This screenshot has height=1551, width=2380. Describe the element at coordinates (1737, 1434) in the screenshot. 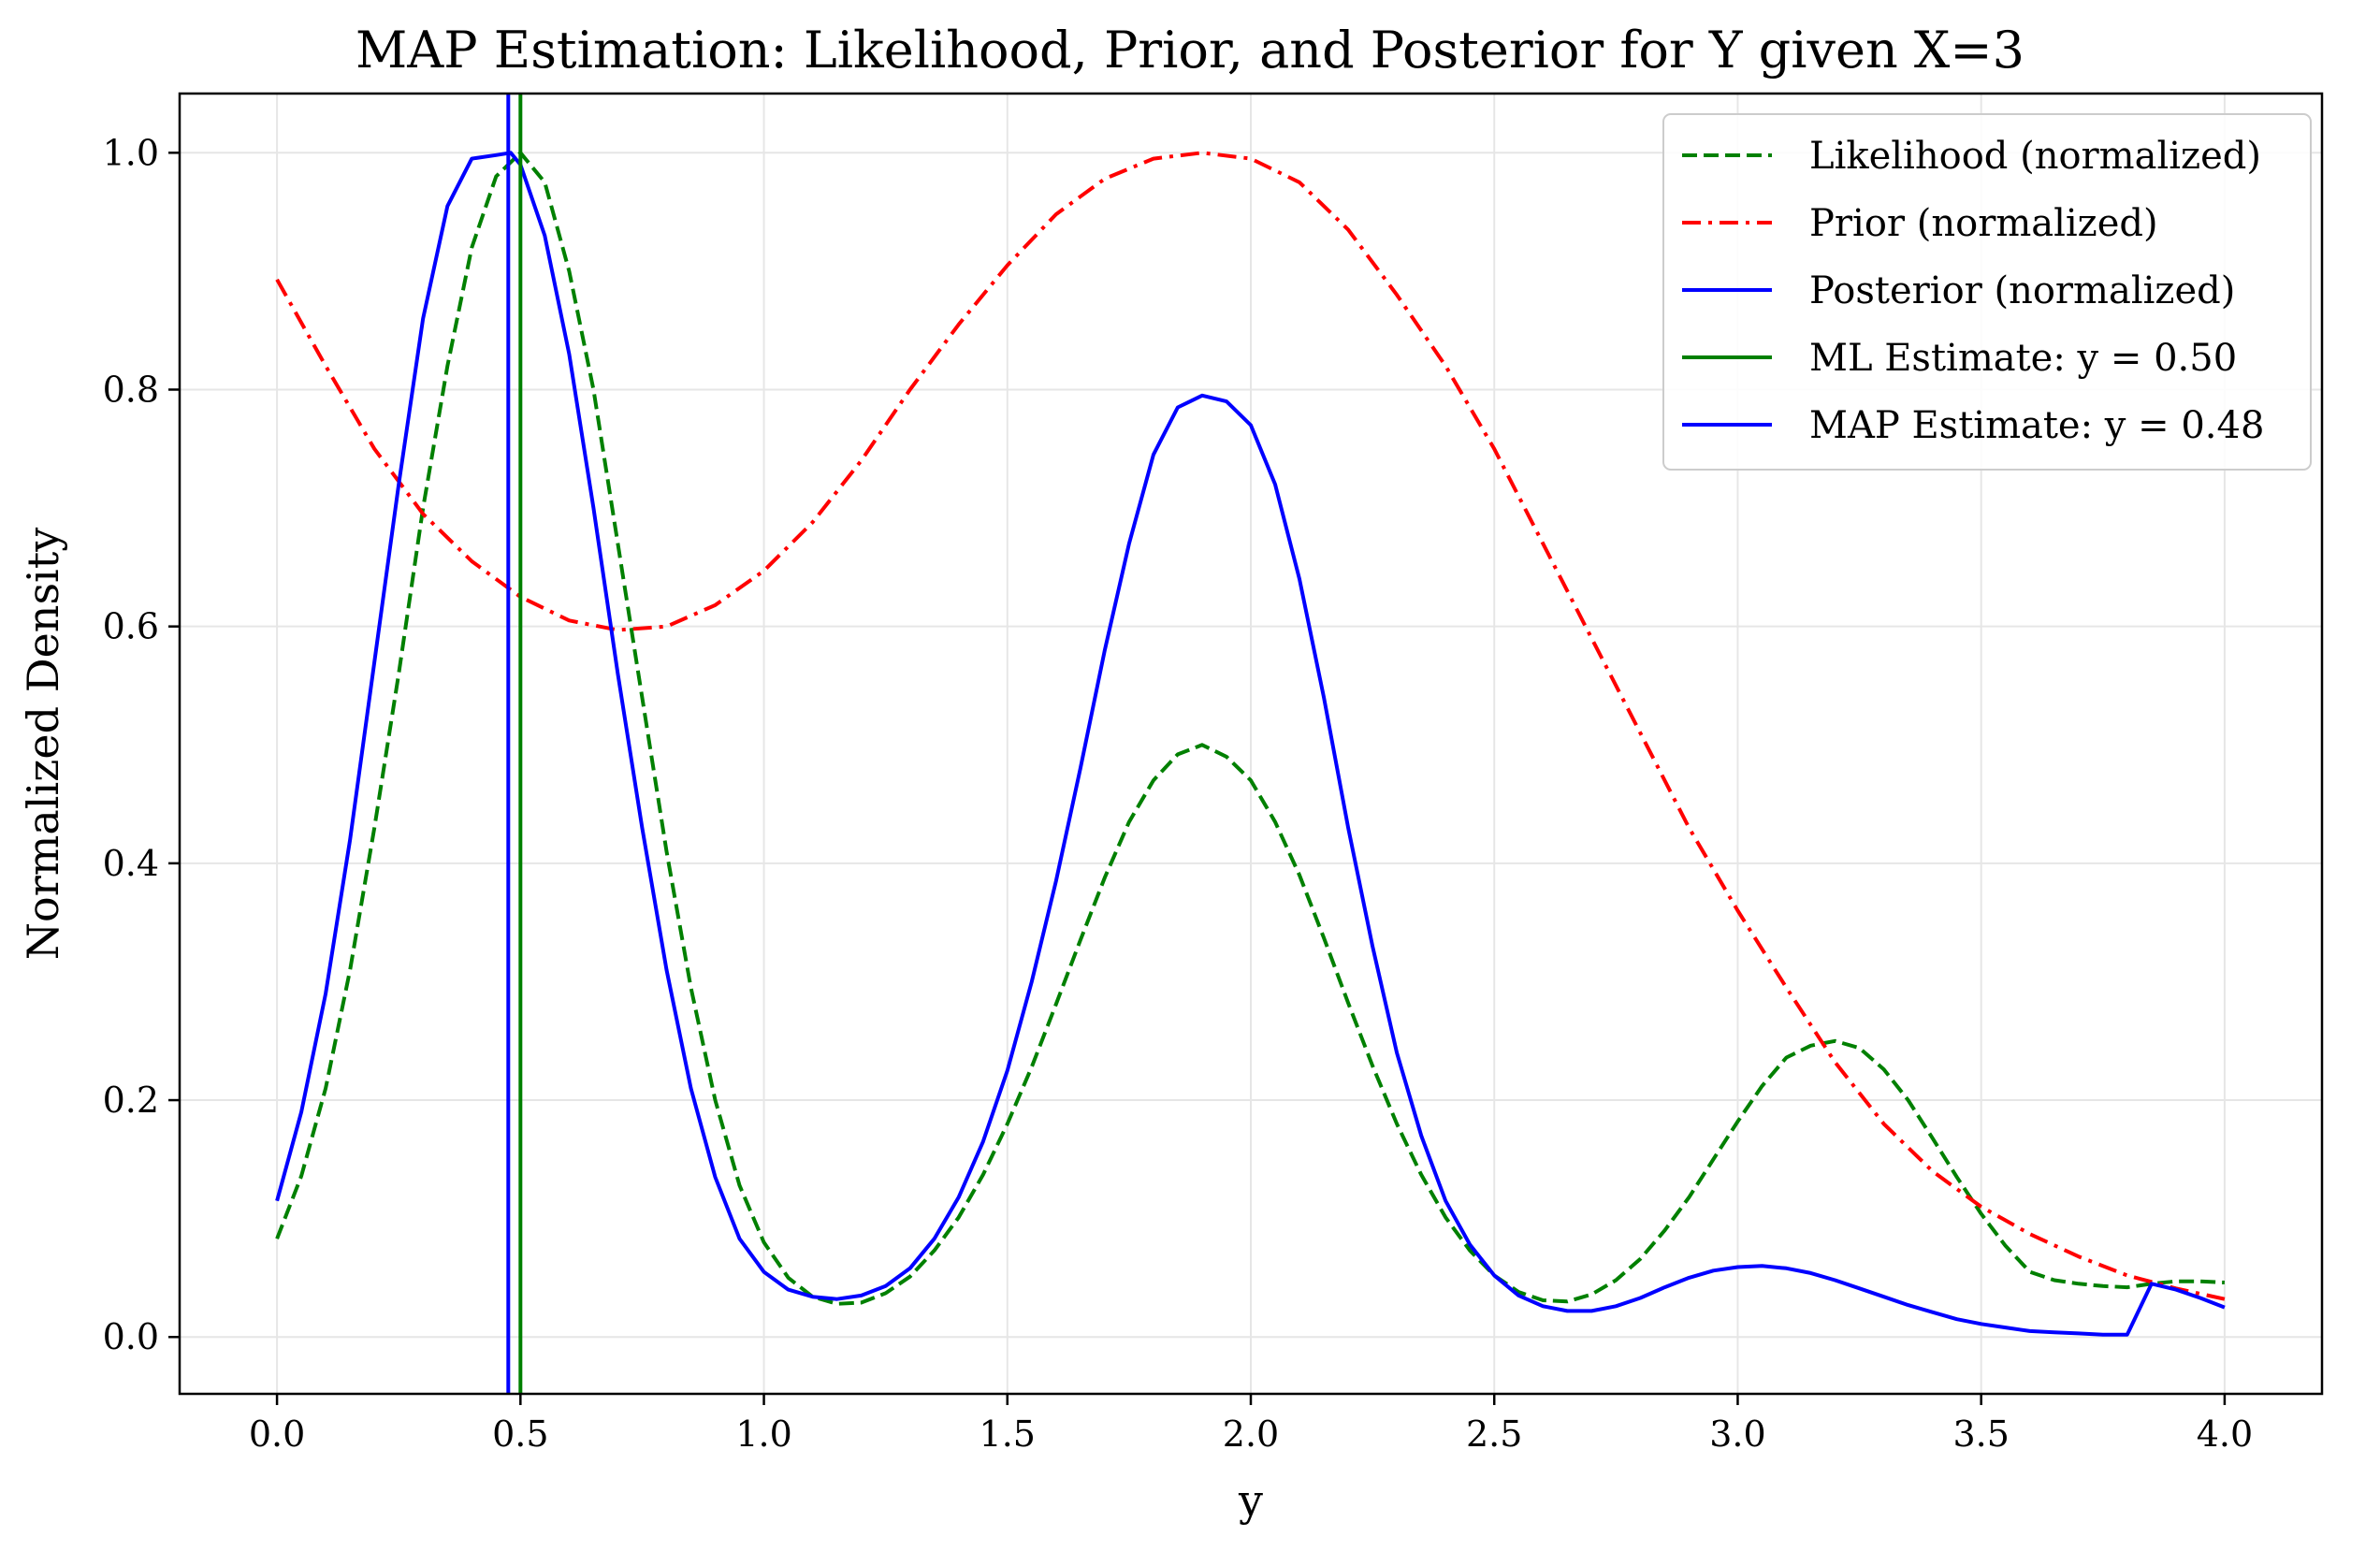

I see `x-tick-label: 3.0` at that location.